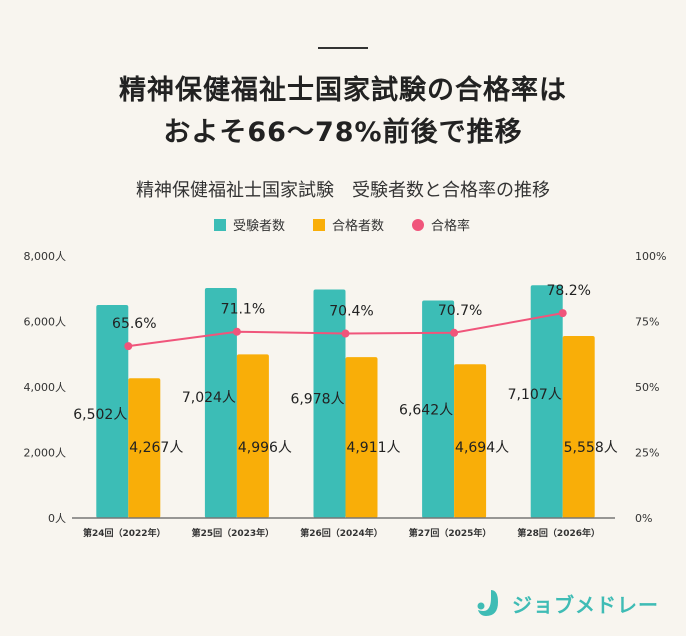 This screenshot has height=636, width=686. Describe the element at coordinates (535, 395) in the screenshot. I see `label-examinees: 7,107人` at that location.